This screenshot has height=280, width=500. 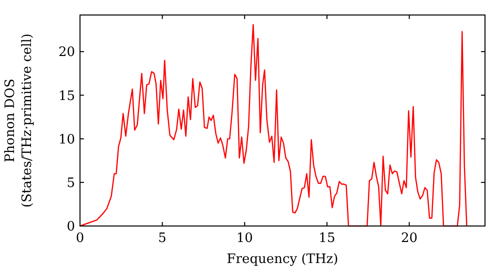 What do you see at coordinates (66, 140) in the screenshot?
I see `y-tick-label: 10` at bounding box center [66, 140].